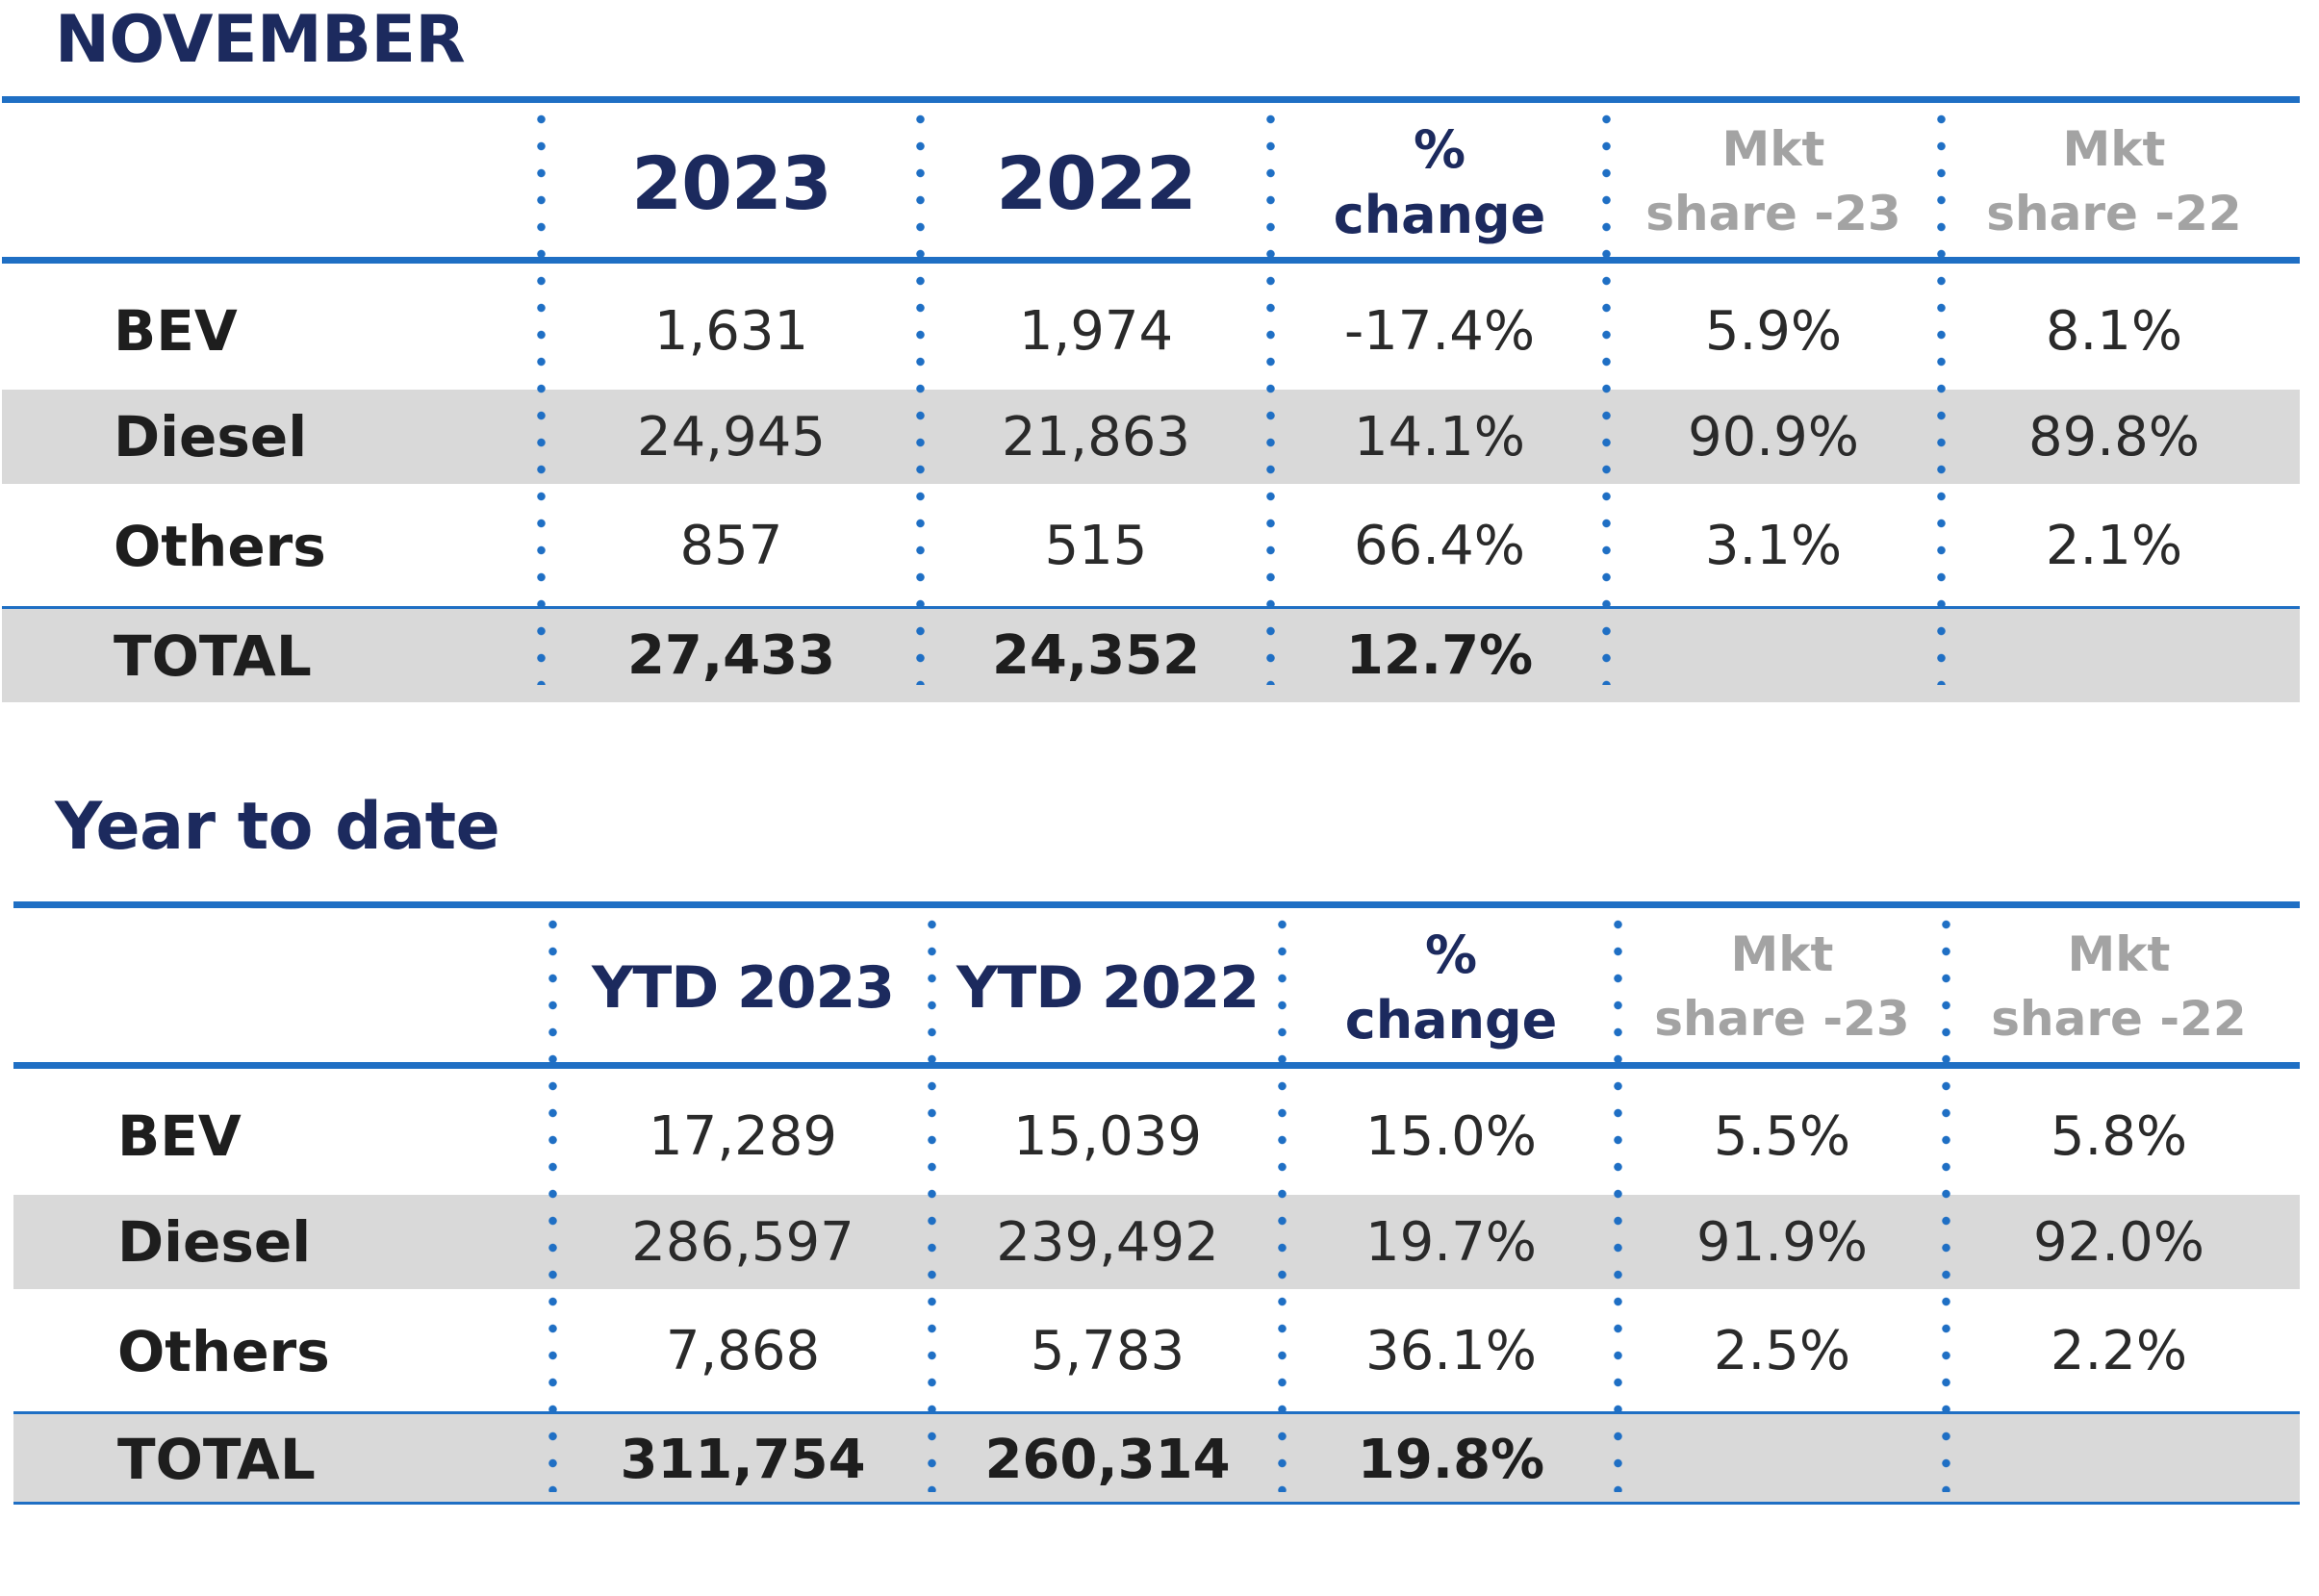 The height and width of the screenshot is (1596, 2319). What do you see at coordinates (1107, 1459) in the screenshot?
I see `cell-total-ytd2022: 260,314` at bounding box center [1107, 1459].